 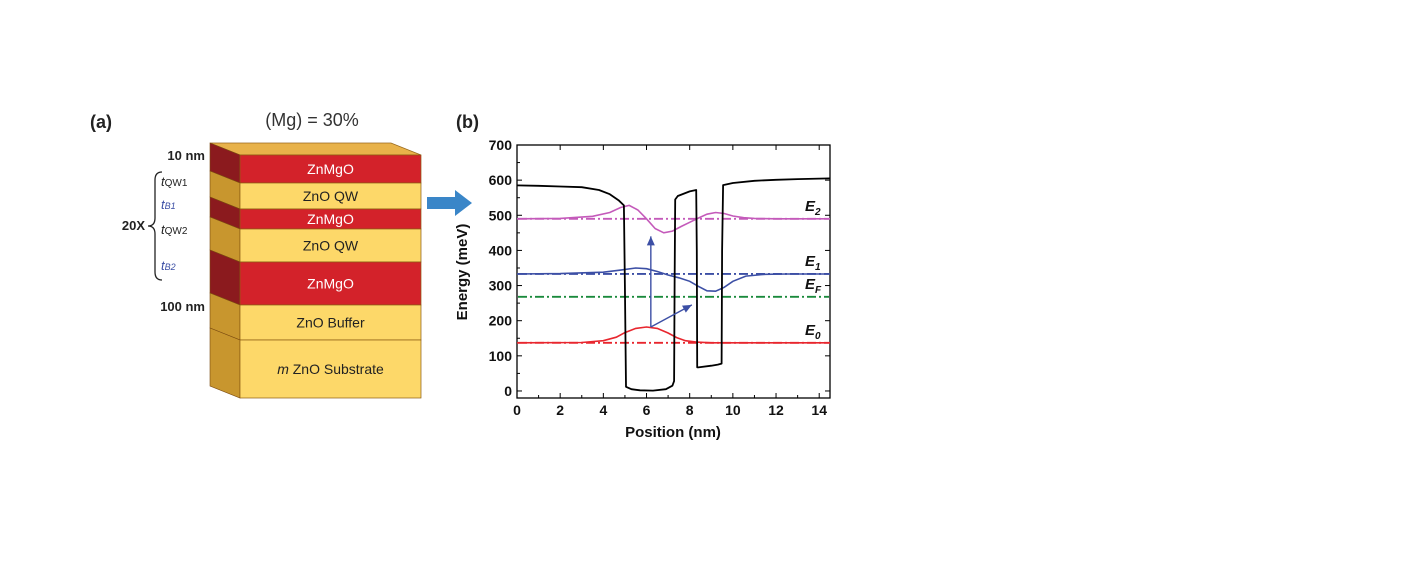 What do you see at coordinates (501, 321) in the screenshot?
I see `y-tick-label: 200` at bounding box center [501, 321].